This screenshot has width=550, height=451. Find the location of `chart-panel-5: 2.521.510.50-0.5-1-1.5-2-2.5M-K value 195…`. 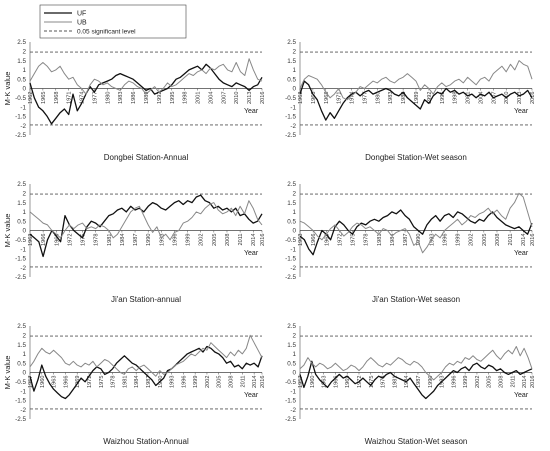

chart-panel-5: 2.521.510.50-0.5-1-1.5-2-2.5M-K value 195… is located at coordinates (134, 384).